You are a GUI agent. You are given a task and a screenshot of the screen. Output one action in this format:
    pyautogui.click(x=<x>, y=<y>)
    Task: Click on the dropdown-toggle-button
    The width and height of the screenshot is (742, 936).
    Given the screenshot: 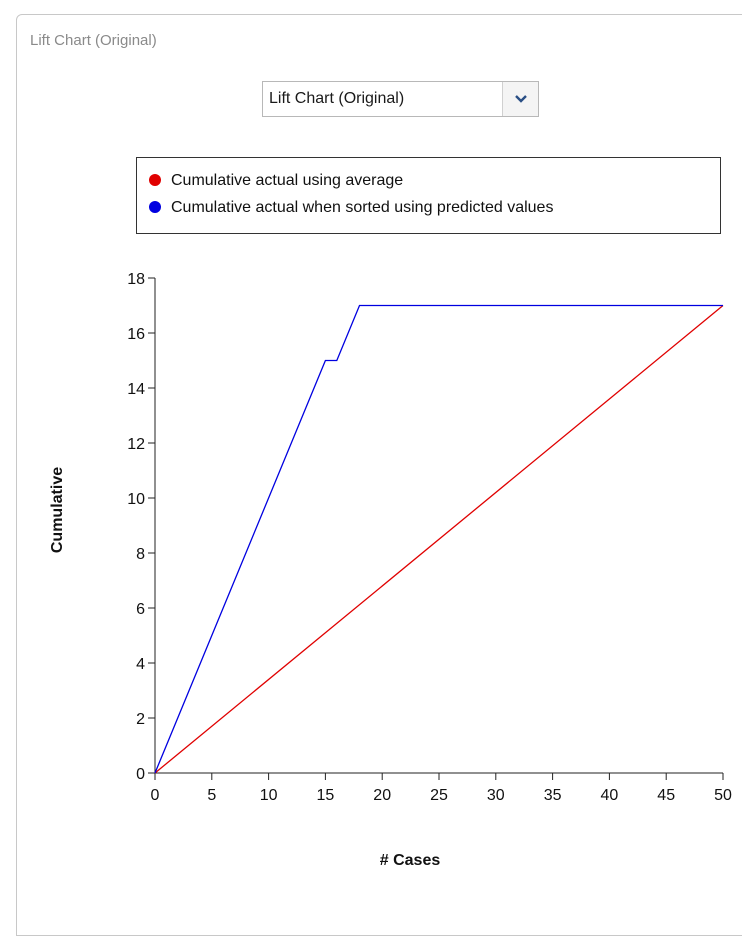 What is the action you would take?
    pyautogui.click(x=520, y=99)
    